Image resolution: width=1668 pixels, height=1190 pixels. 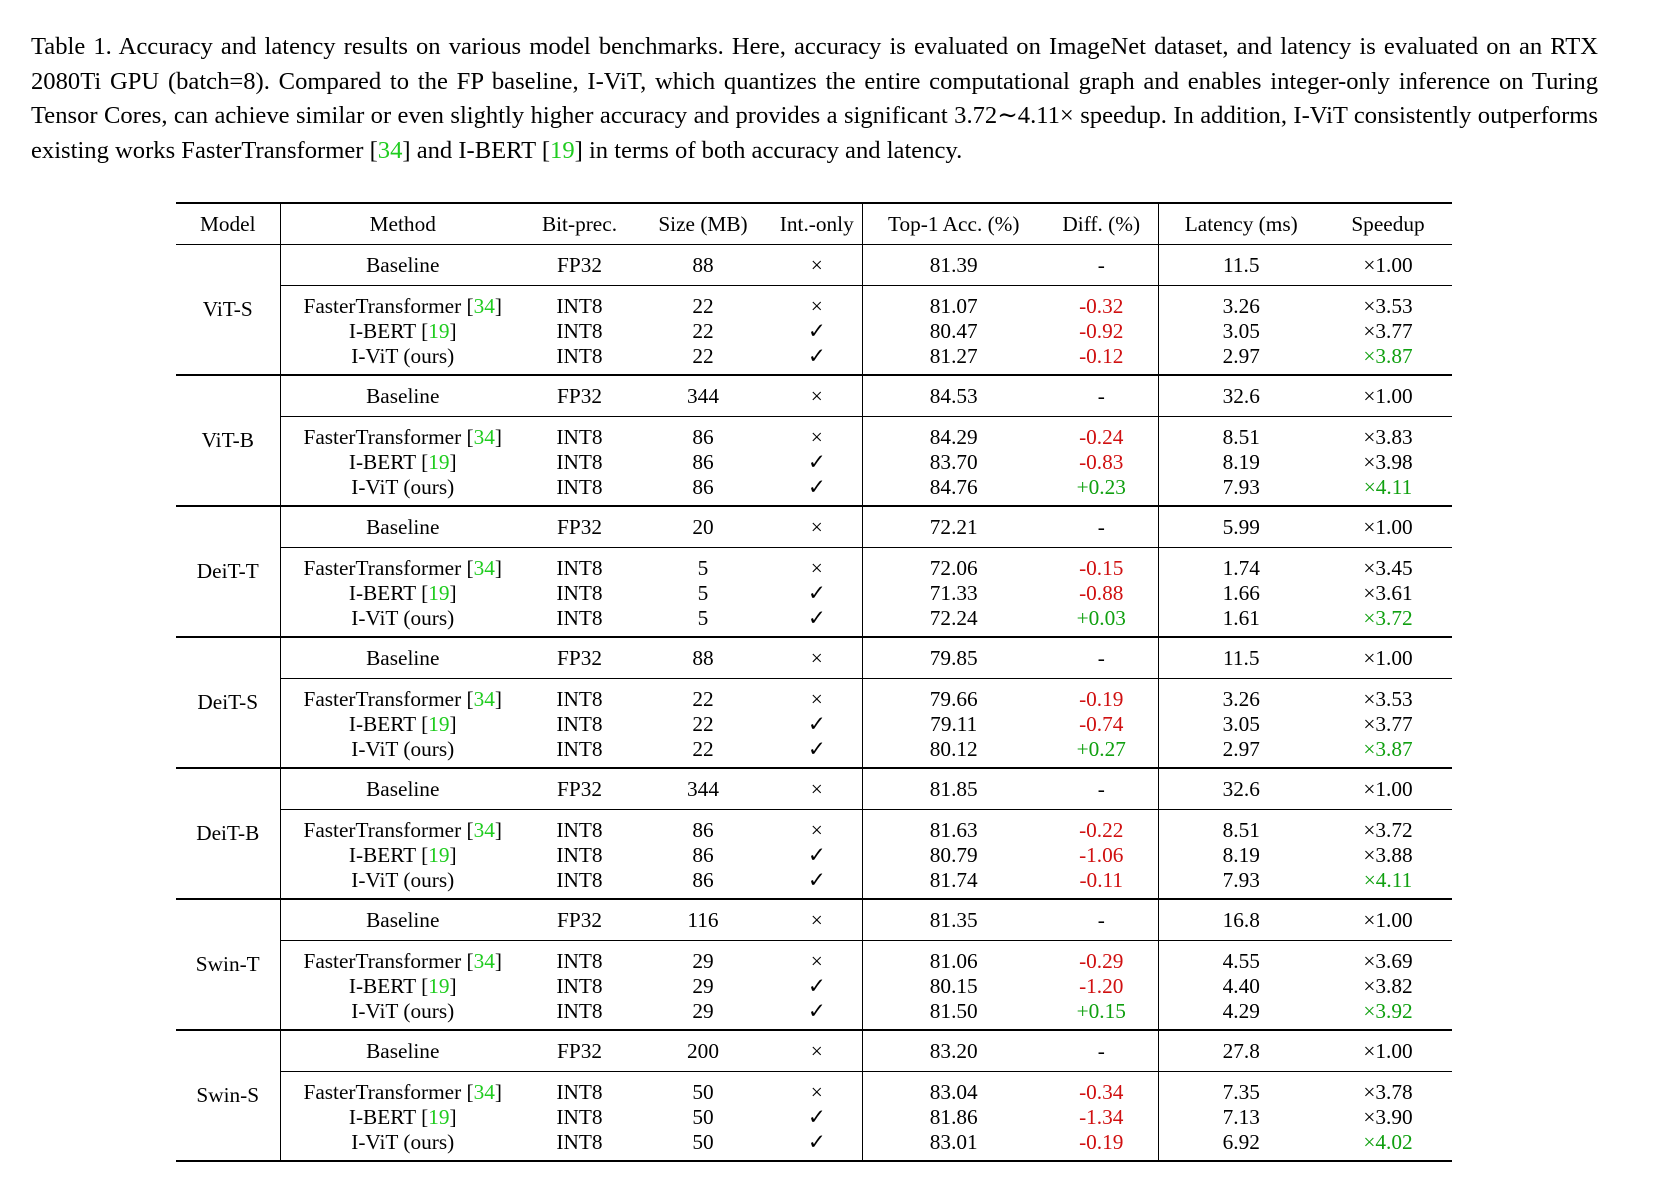 I want to click on speedup-cell: ×3.98, so click(x=1388, y=462).